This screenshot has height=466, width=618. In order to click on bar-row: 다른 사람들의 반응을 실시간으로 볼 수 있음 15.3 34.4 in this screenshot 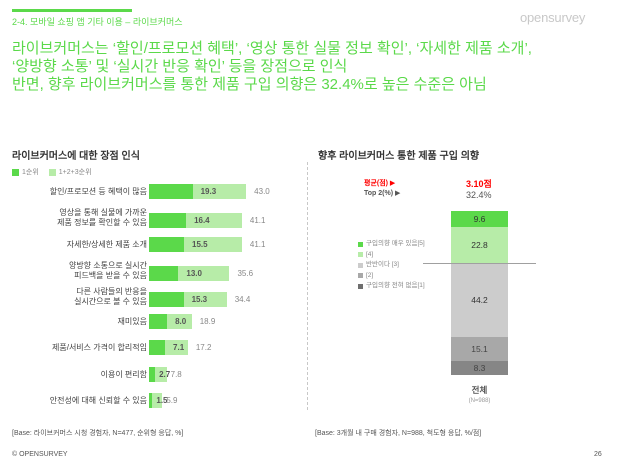, I will do `click(155, 300)`.